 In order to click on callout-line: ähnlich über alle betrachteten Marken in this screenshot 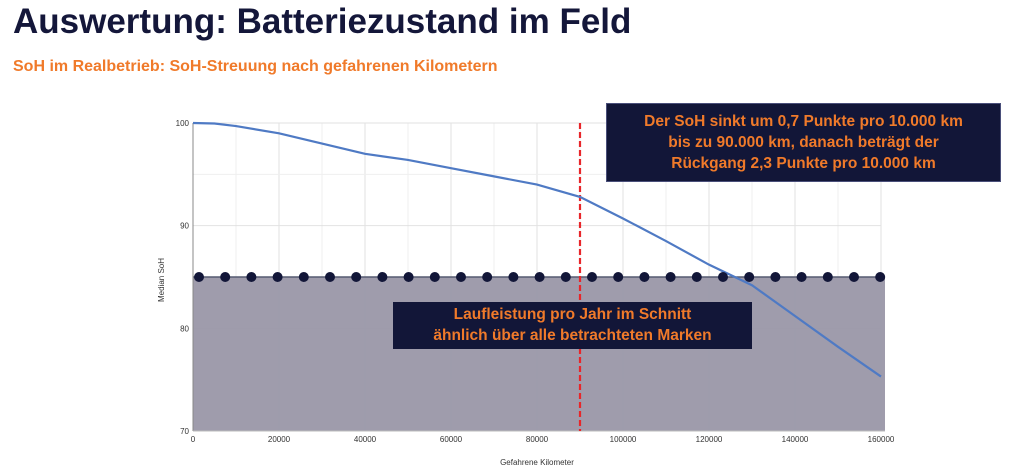, I will do `click(572, 335)`.